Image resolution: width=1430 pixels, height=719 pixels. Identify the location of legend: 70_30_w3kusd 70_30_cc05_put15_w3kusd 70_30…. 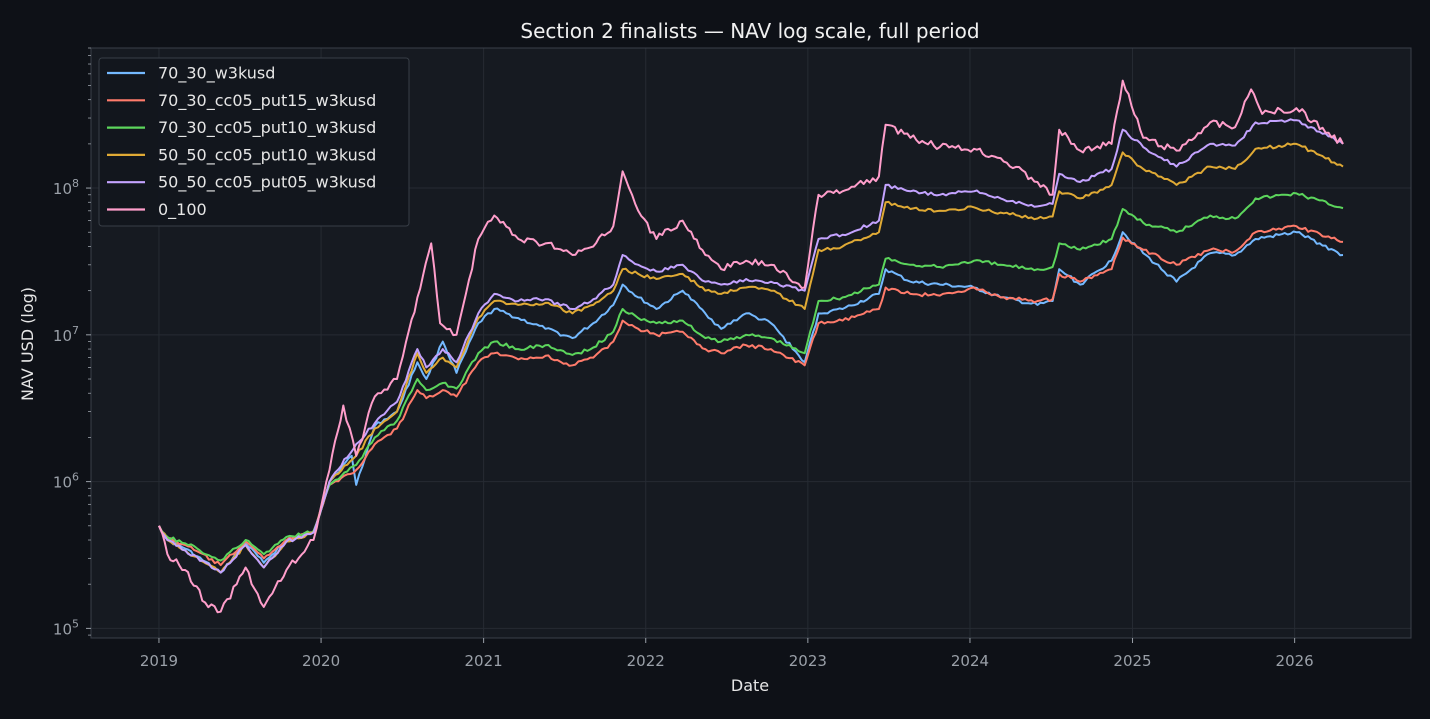
(254, 142).